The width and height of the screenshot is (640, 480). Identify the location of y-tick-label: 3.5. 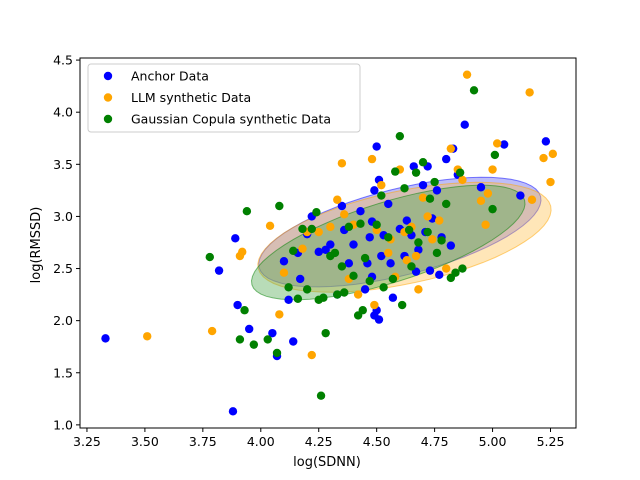
(63, 164).